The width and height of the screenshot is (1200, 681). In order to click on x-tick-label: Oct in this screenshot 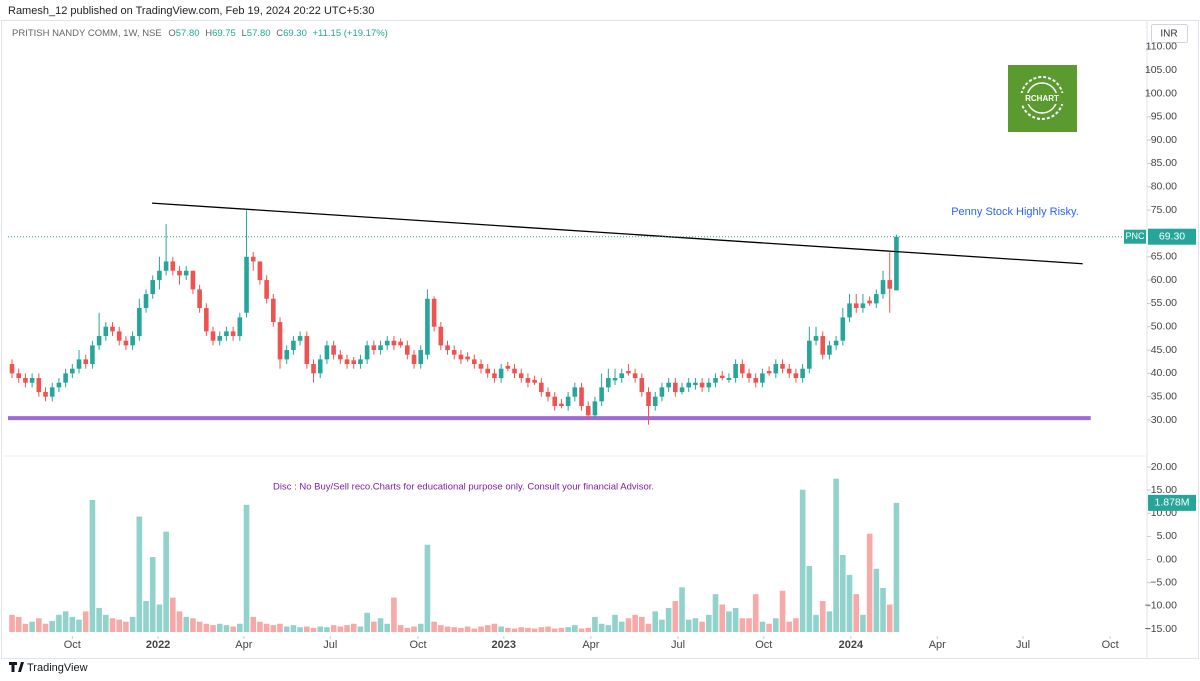, I will do `click(72, 645)`.